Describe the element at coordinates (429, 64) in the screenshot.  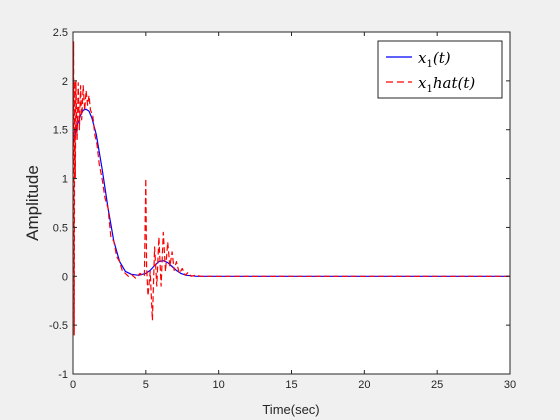
I see `legend-x1-sub: 1` at that location.